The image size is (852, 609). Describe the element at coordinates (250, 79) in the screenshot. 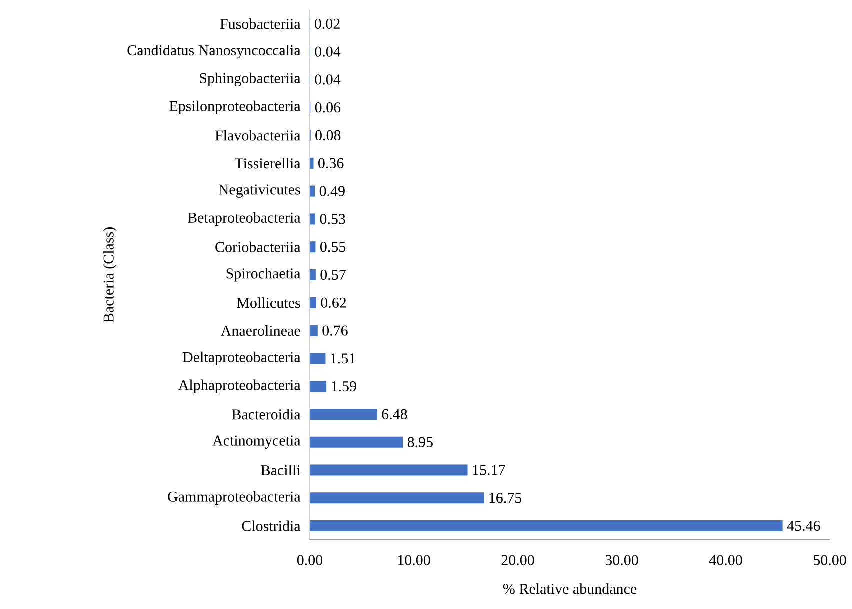

I see `y-tick-label: Sphingobacteriia` at that location.